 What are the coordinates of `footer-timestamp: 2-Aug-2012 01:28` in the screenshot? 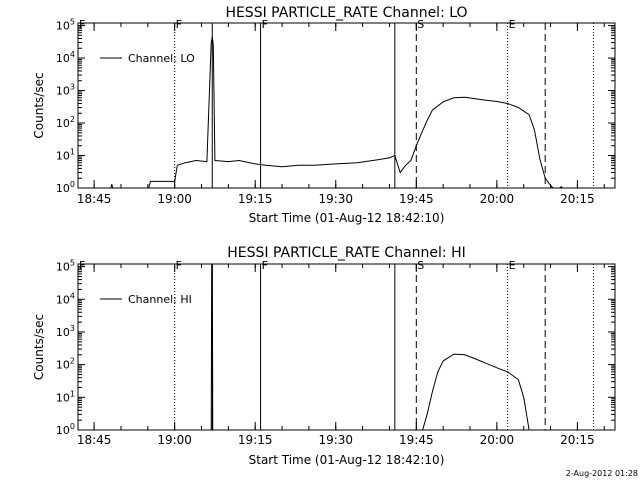 It's located at (602, 473).